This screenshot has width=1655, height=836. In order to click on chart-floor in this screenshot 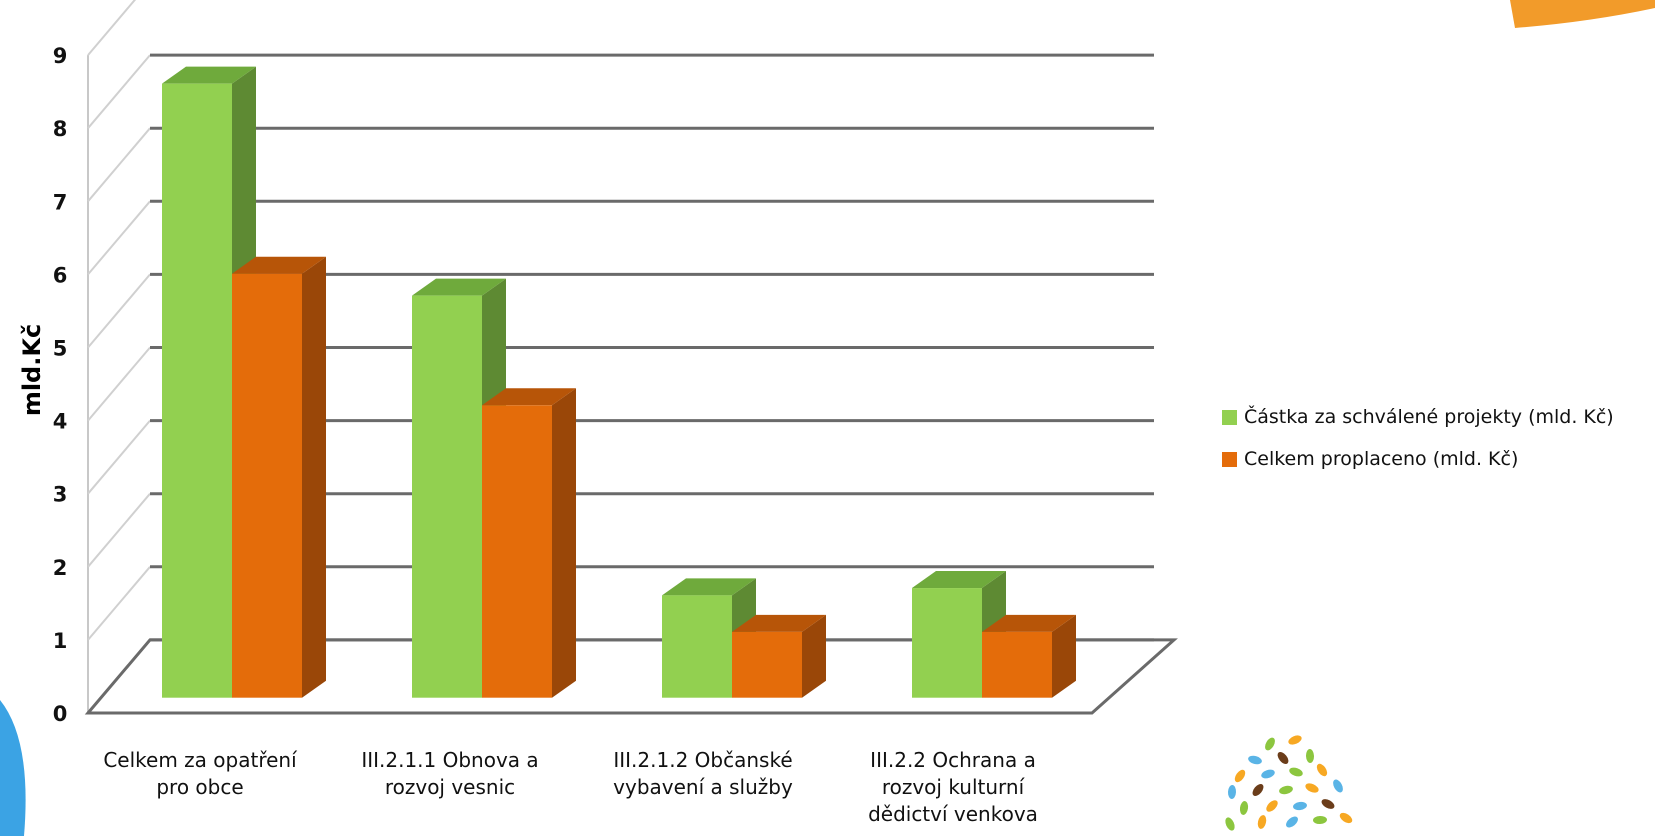, I will do `click(631, 676)`.